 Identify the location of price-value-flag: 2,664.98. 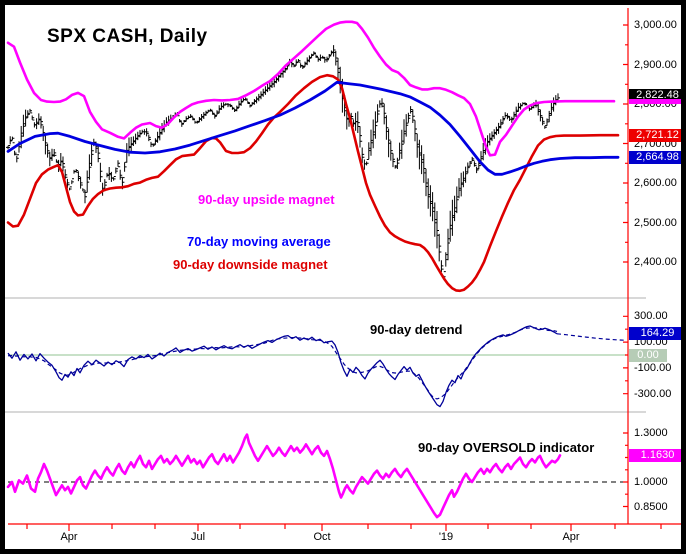
(655, 157).